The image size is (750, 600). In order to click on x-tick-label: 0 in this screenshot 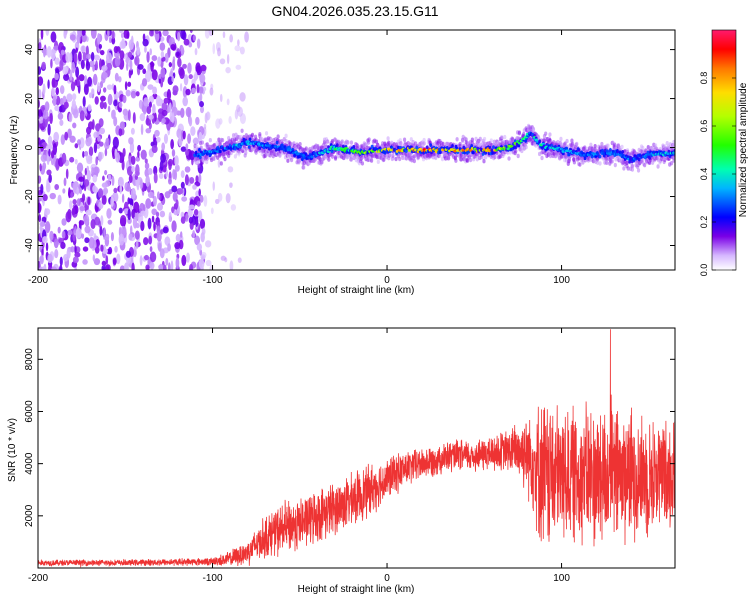, I will do `click(387, 578)`.